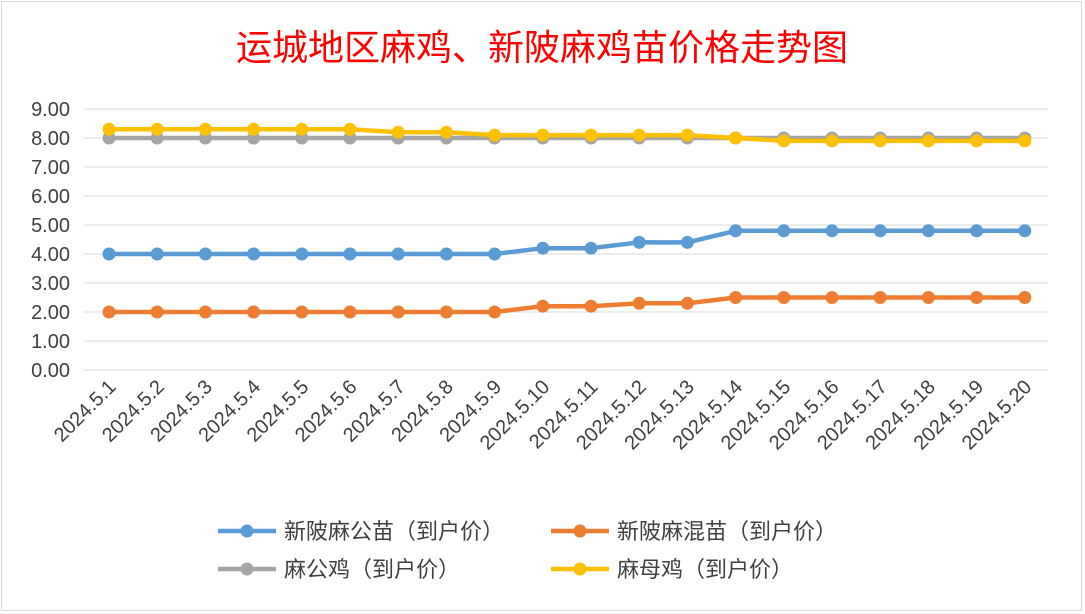 The image size is (1085, 614). What do you see at coordinates (50, 284) in the screenshot?
I see `y-tick-label: 3.00` at bounding box center [50, 284].